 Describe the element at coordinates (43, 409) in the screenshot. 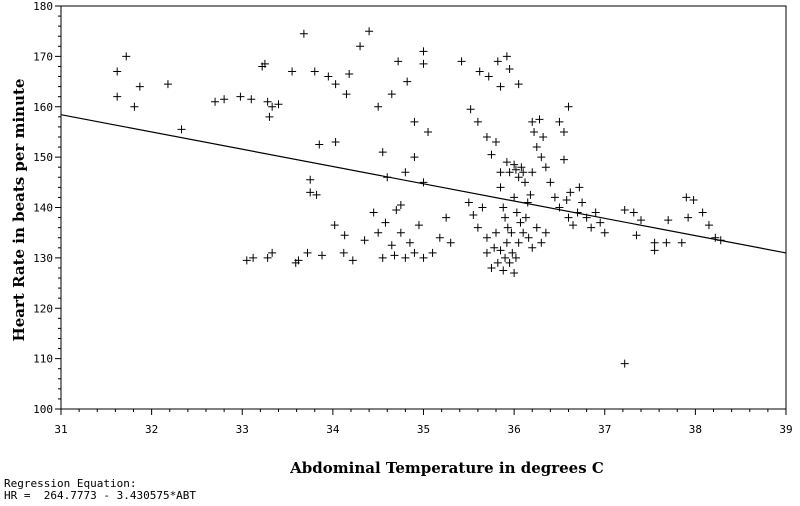

I see `y-tick-label: 100` at that location.